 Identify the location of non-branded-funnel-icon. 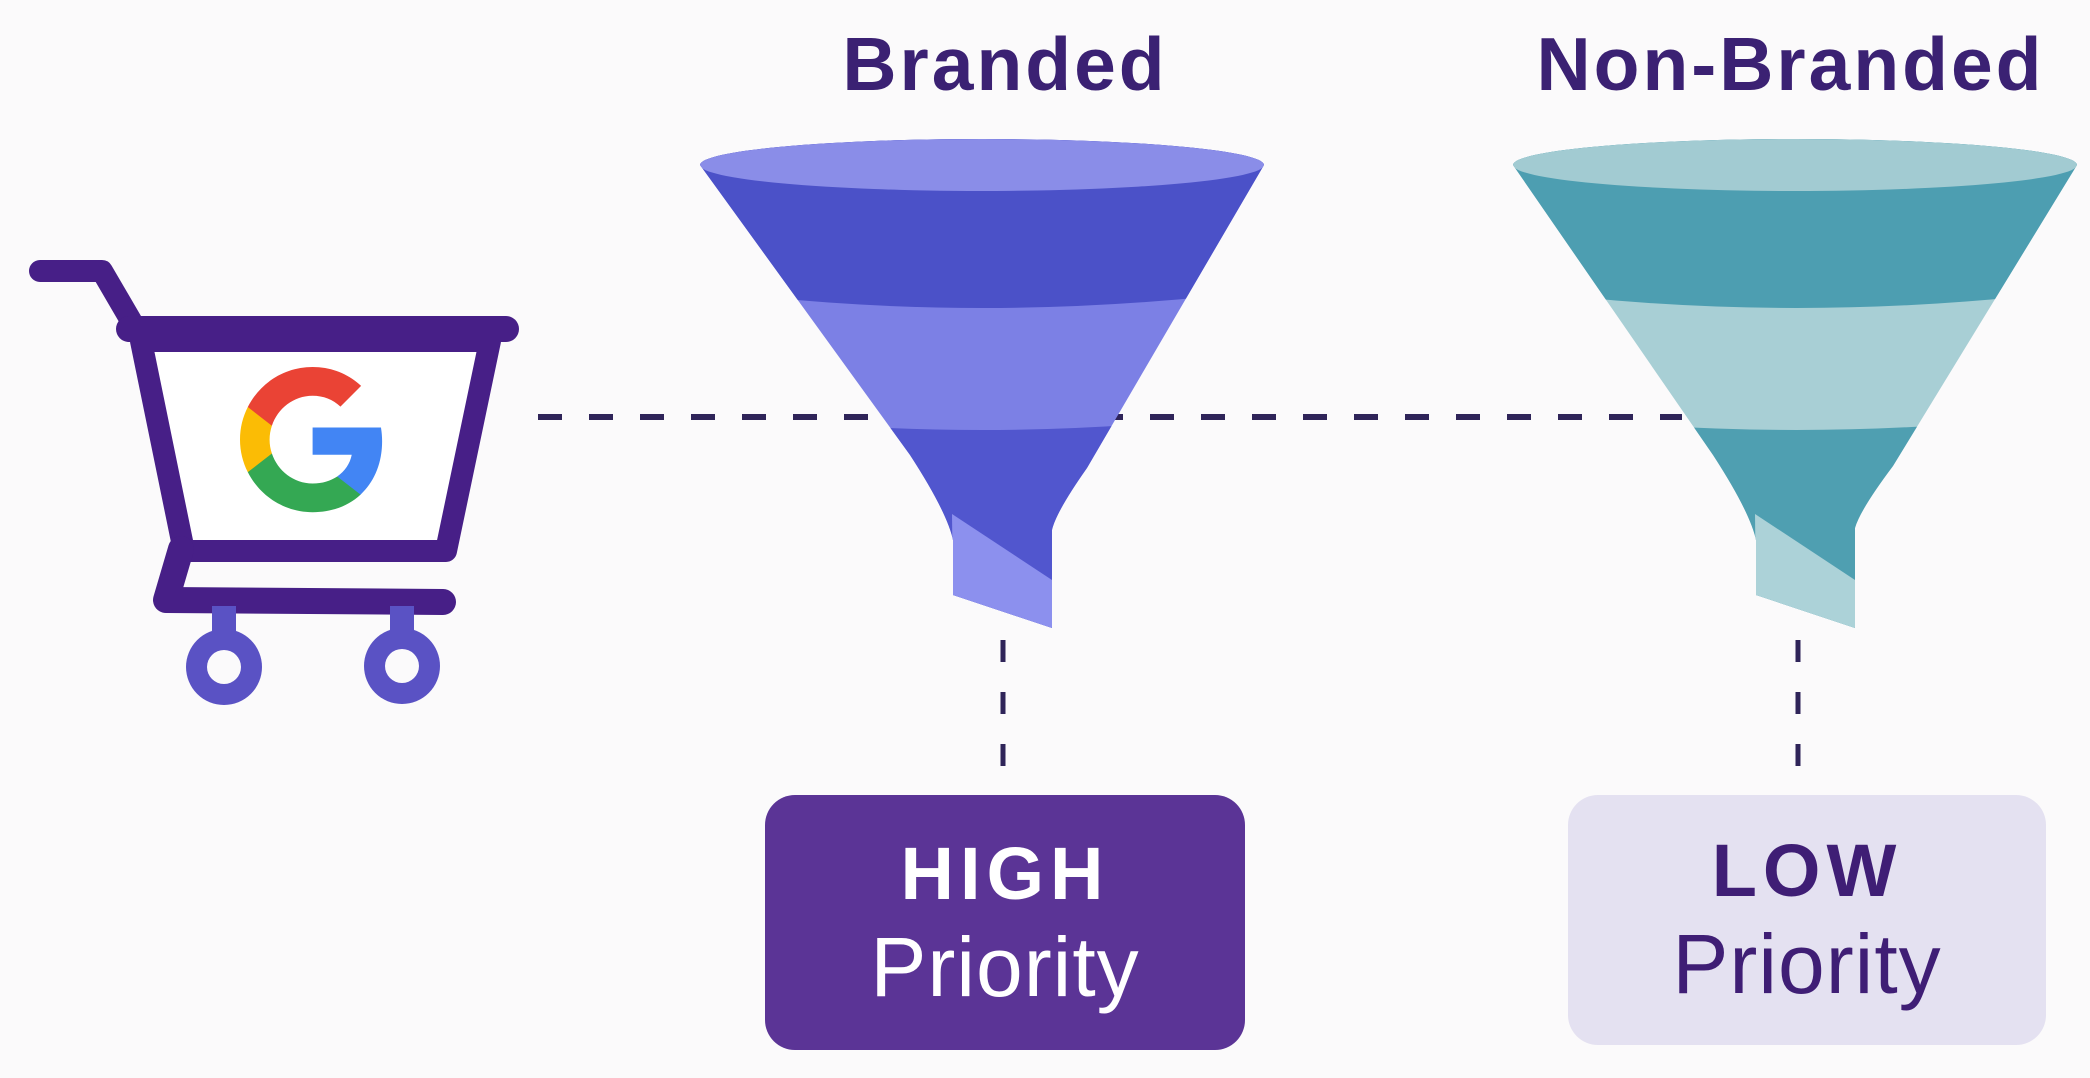
(1795, 383).